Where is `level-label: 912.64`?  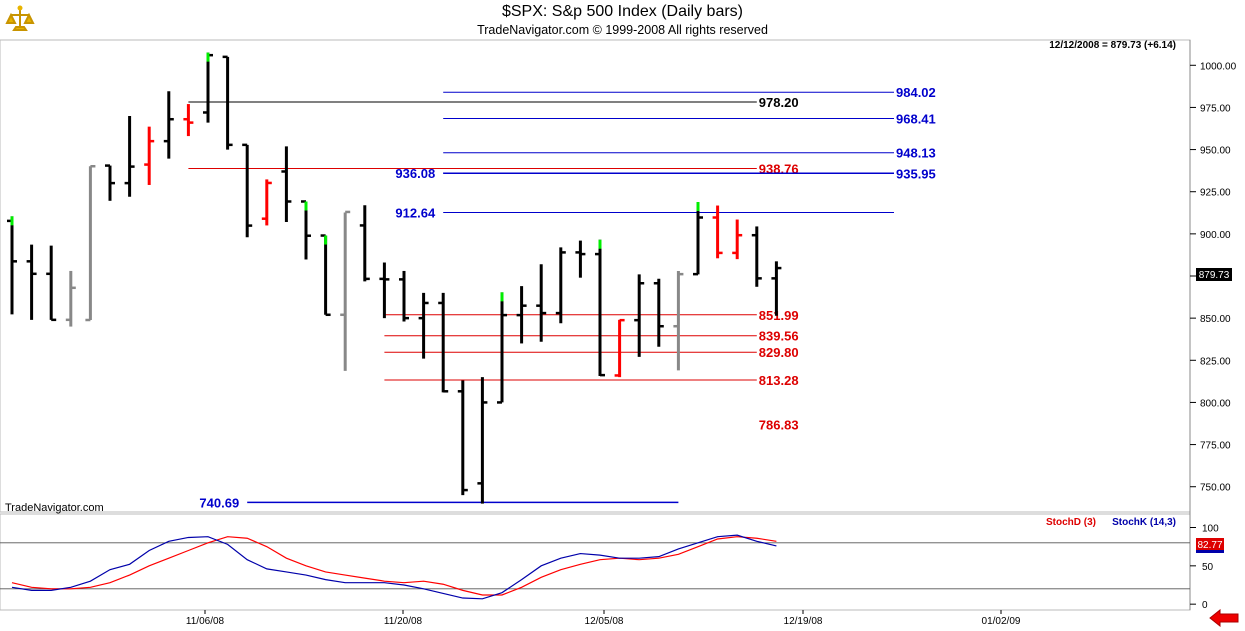
level-label: 912.64 is located at coordinates (415, 213).